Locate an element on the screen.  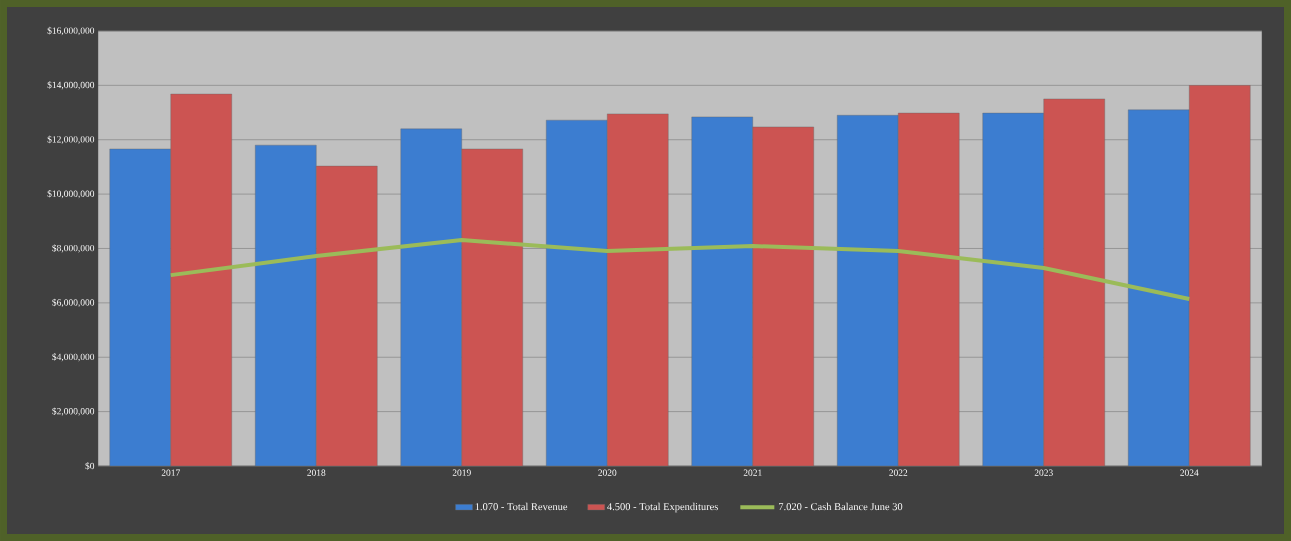
x-tick-label: 2017 is located at coordinates (170, 472).